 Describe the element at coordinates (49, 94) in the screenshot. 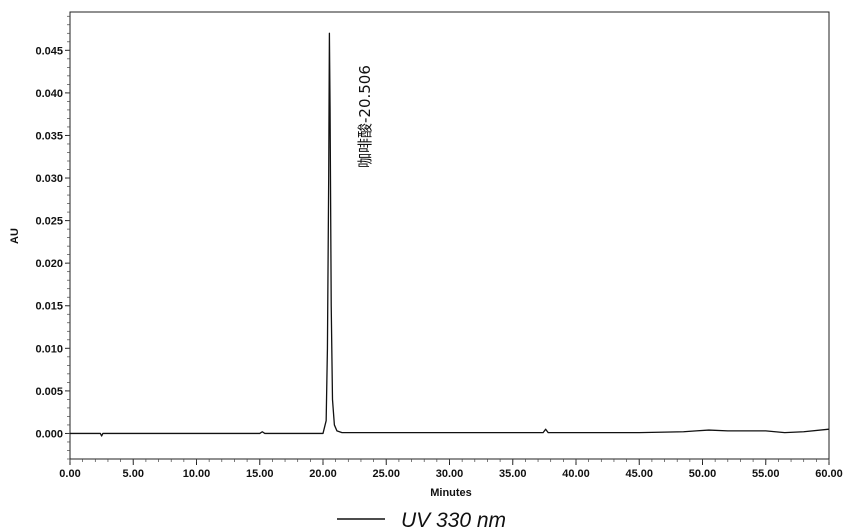

I see `y-tick-label: 0.040` at that location.